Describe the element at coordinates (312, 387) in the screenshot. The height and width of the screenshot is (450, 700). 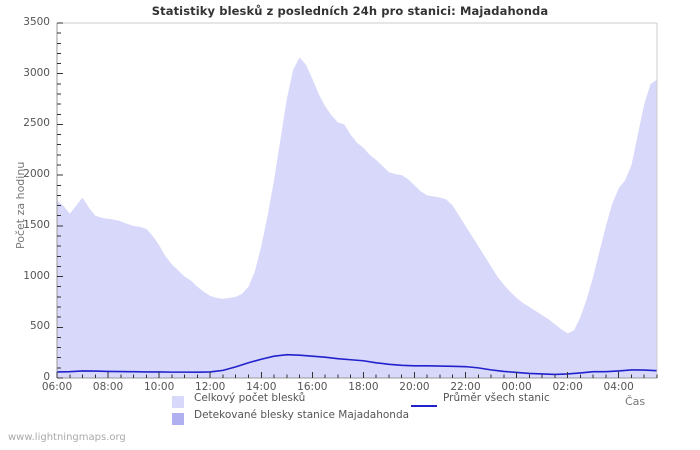
I see `x-tick-label: 16:00` at that location.